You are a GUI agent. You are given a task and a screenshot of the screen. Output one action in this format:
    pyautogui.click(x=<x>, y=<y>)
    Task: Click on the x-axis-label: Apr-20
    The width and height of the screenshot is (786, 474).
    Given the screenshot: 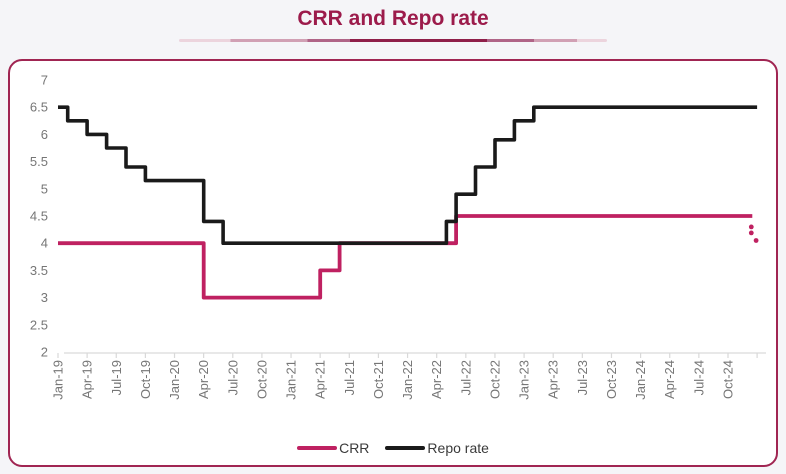 What is the action you would take?
    pyautogui.click(x=203, y=379)
    